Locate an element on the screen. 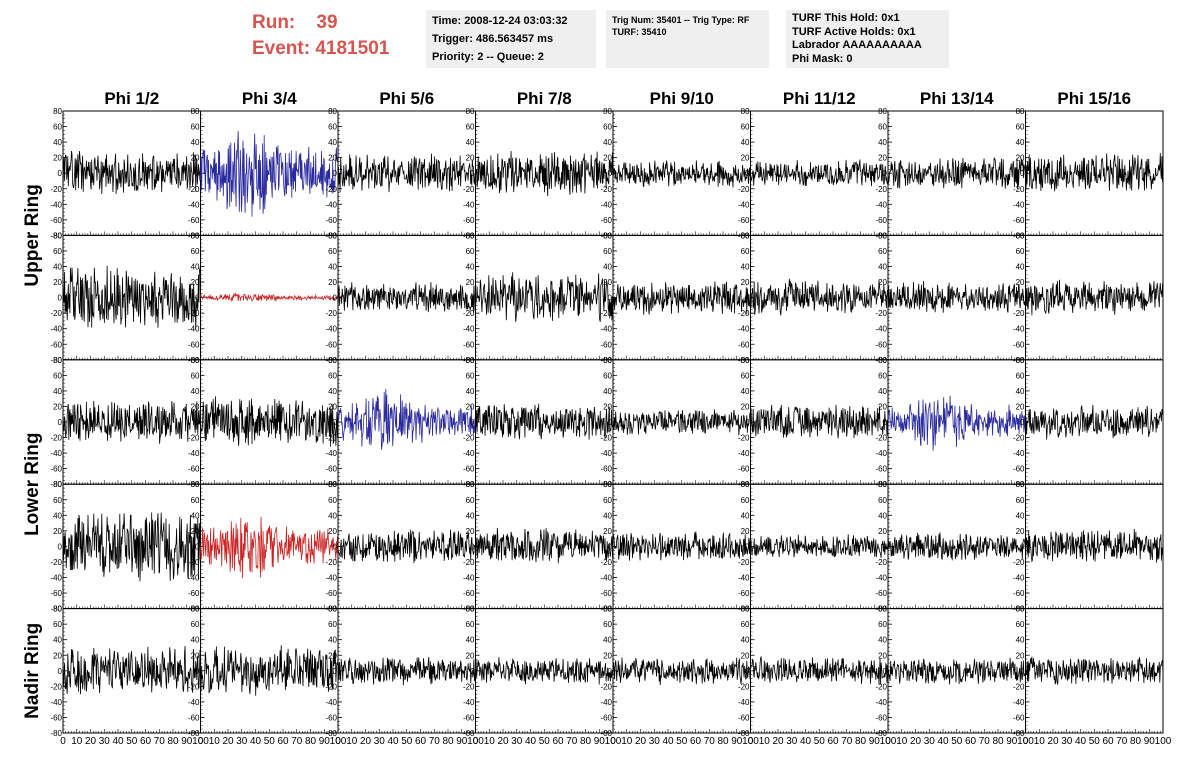  run-value: 39 is located at coordinates (327, 22).